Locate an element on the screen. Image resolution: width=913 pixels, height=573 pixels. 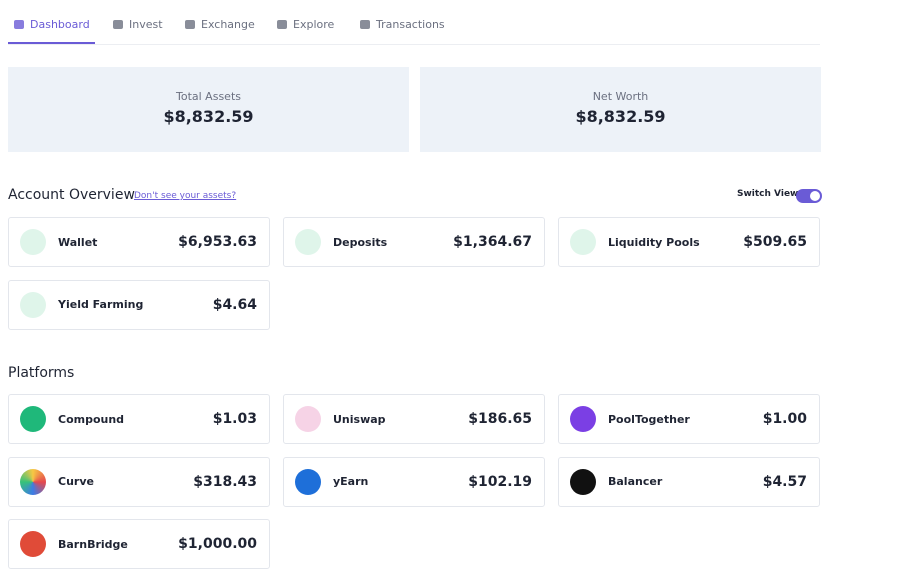
section-title: Account Overview is located at coordinates (71, 195).